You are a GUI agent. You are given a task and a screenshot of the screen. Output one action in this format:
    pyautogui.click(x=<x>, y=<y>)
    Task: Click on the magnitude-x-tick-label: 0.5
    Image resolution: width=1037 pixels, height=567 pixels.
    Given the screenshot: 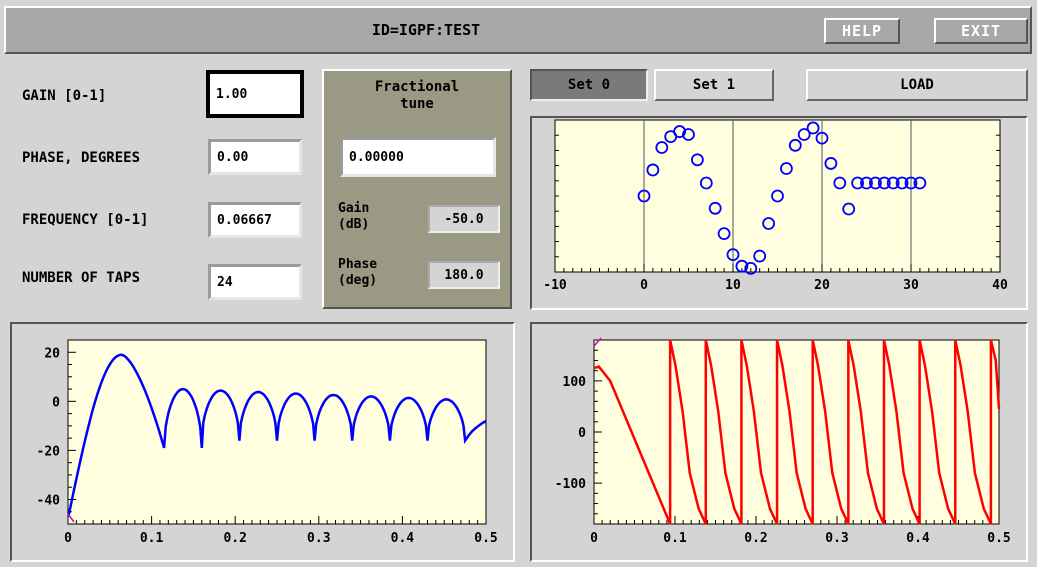 What is the action you would take?
    pyautogui.click(x=485, y=538)
    